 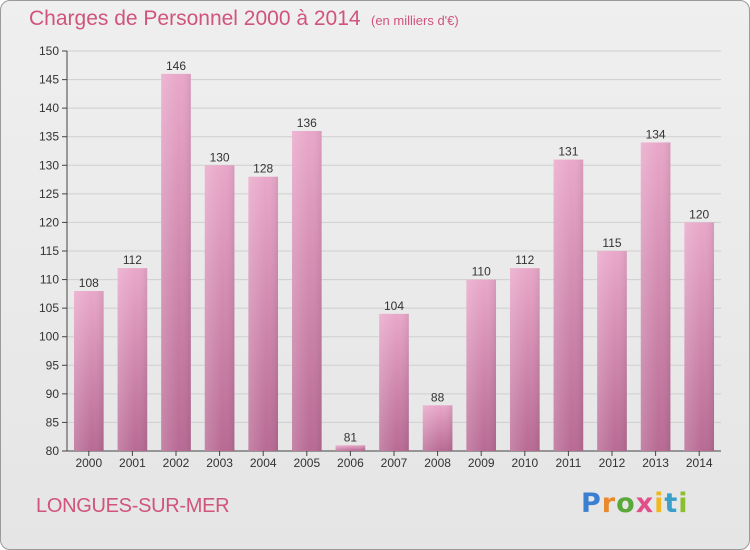 I want to click on value-label: 120, so click(x=699, y=214).